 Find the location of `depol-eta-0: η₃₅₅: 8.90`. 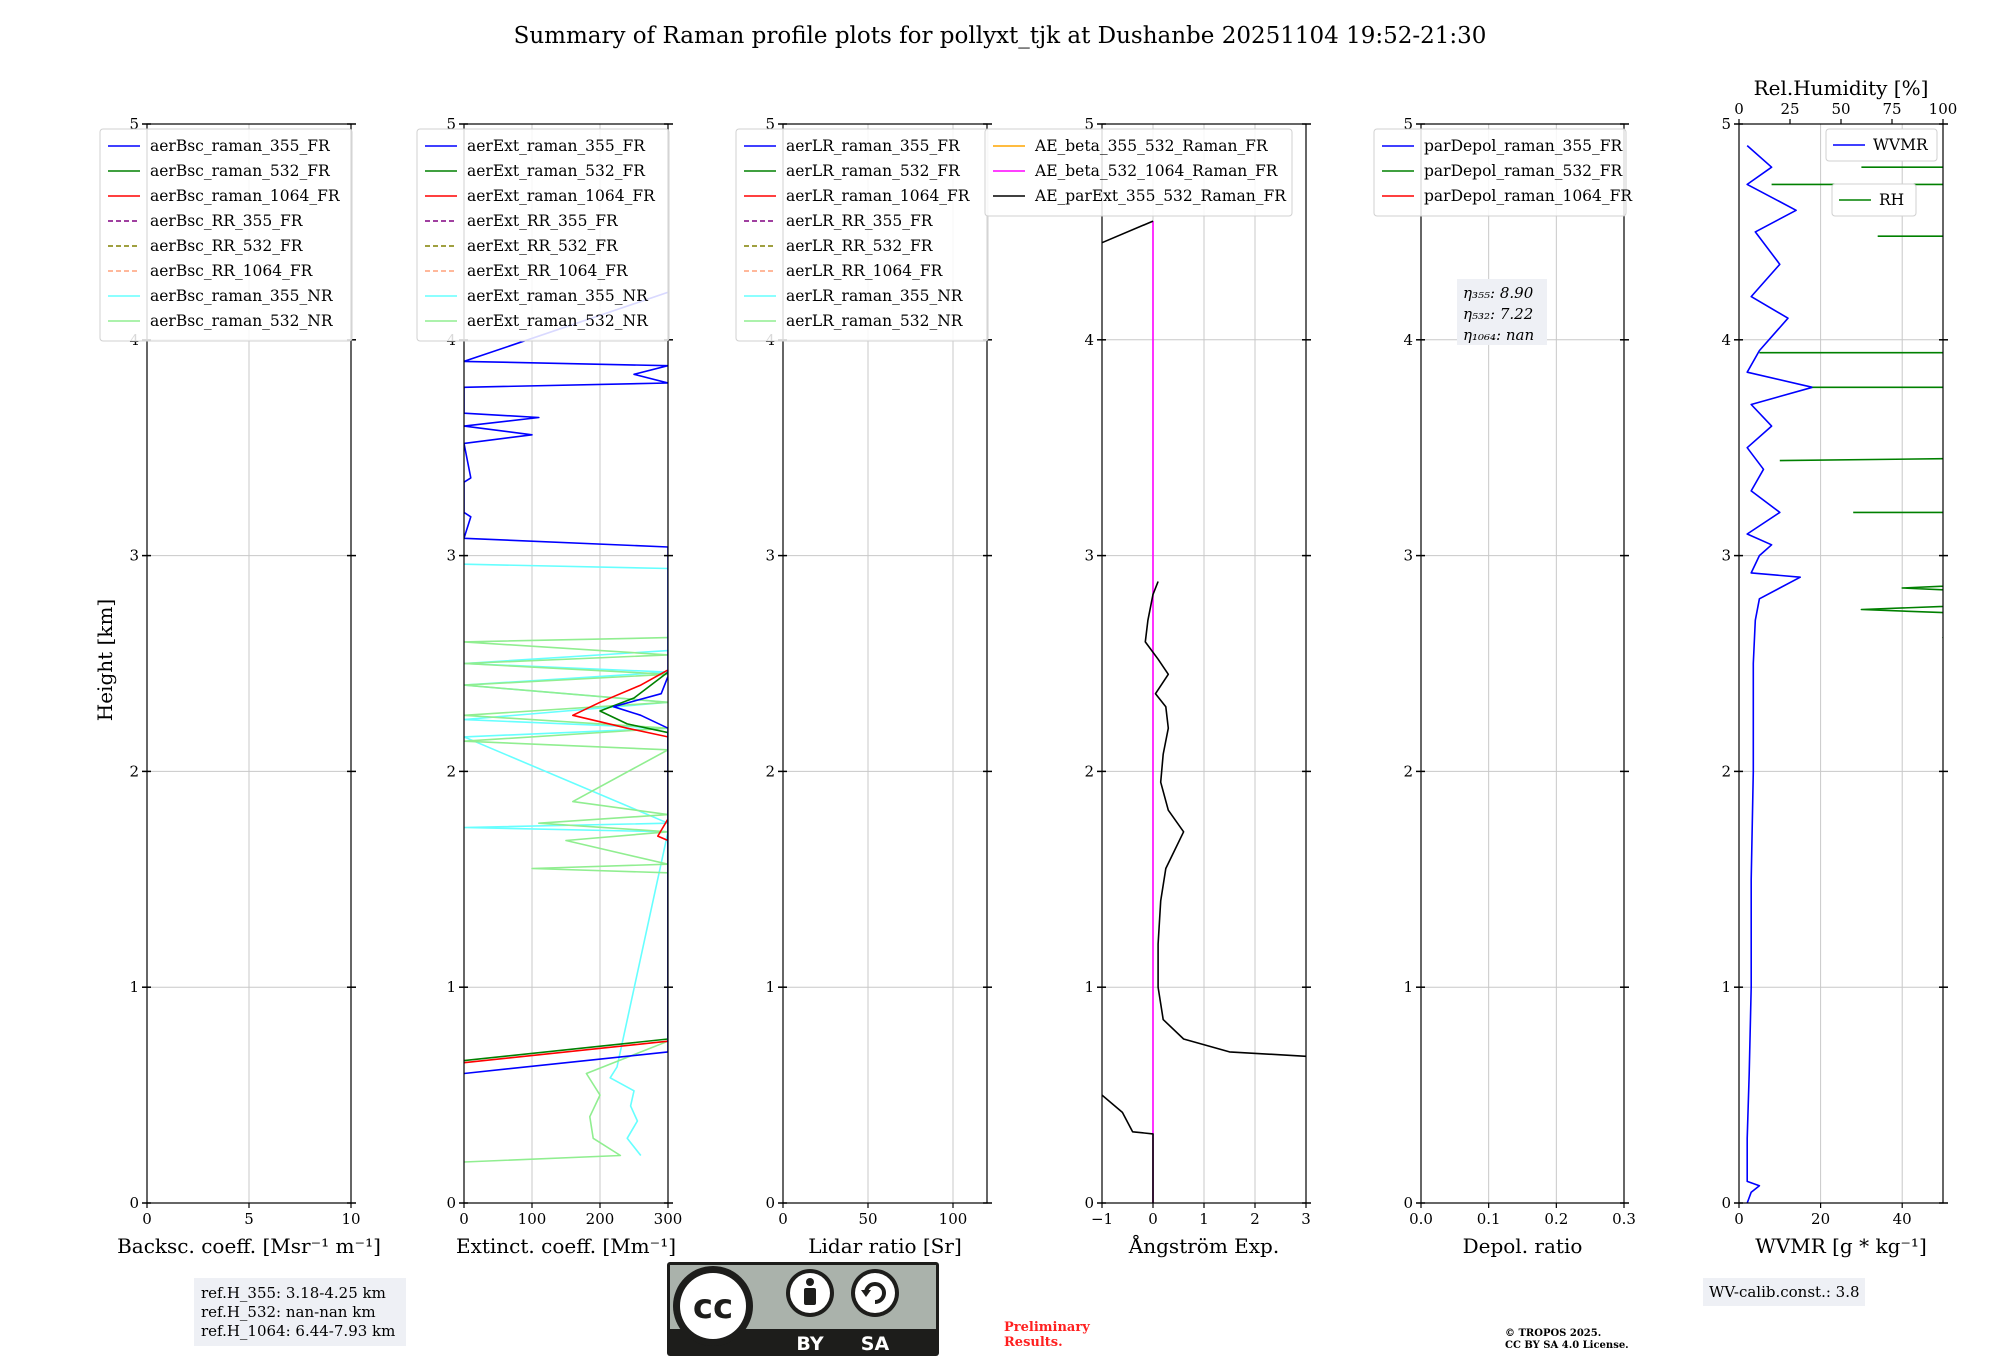

depol-eta-0: η₃₅₅: 8.90 is located at coordinates (1498, 293).